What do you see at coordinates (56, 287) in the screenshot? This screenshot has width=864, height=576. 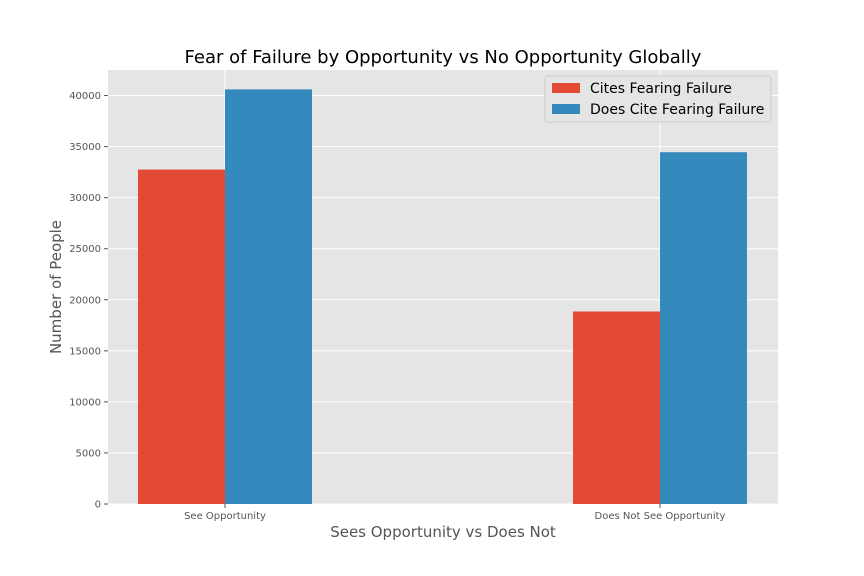 I see `y-axis-label: Number of People` at bounding box center [56, 287].